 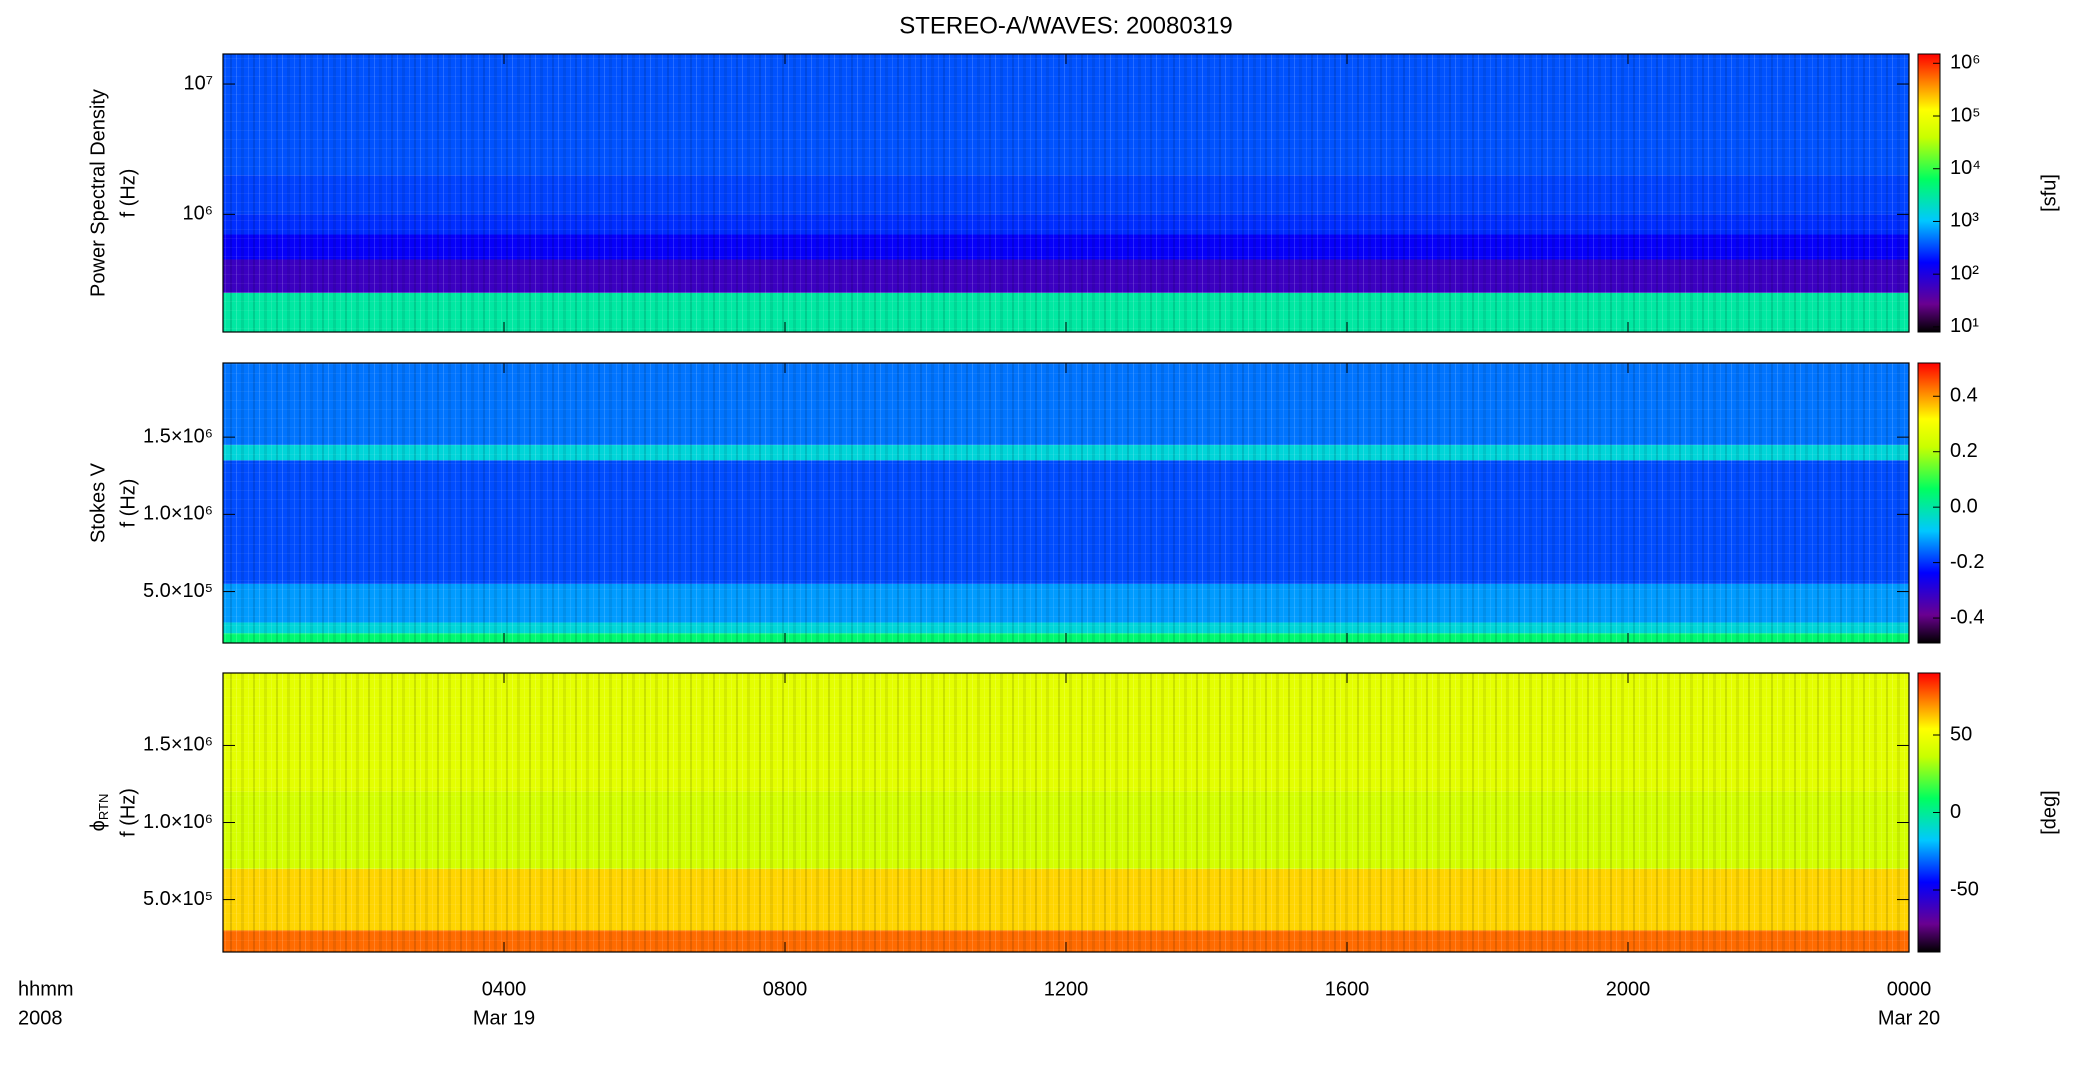 What do you see at coordinates (2049, 812) in the screenshot?
I see `colorbar-label: [deg]` at bounding box center [2049, 812].